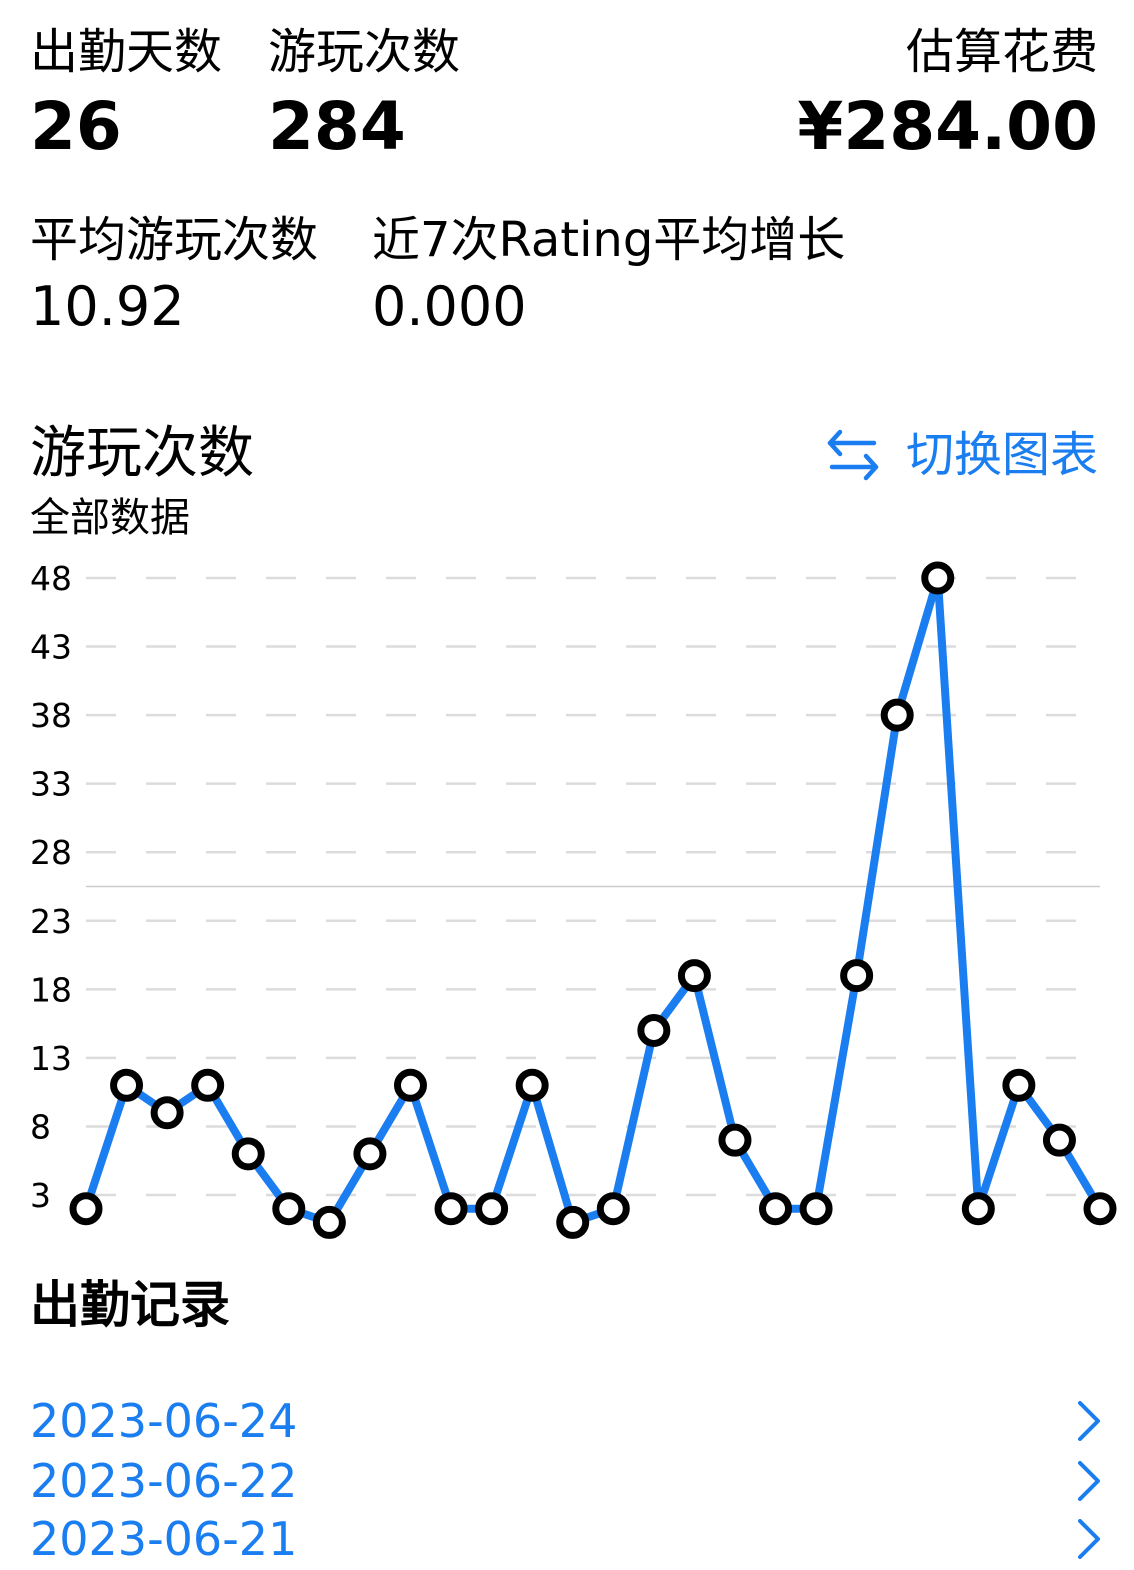 The width and height of the screenshot is (1134, 1570). I want to click on arrows-left-right-icon, so click(853, 455).